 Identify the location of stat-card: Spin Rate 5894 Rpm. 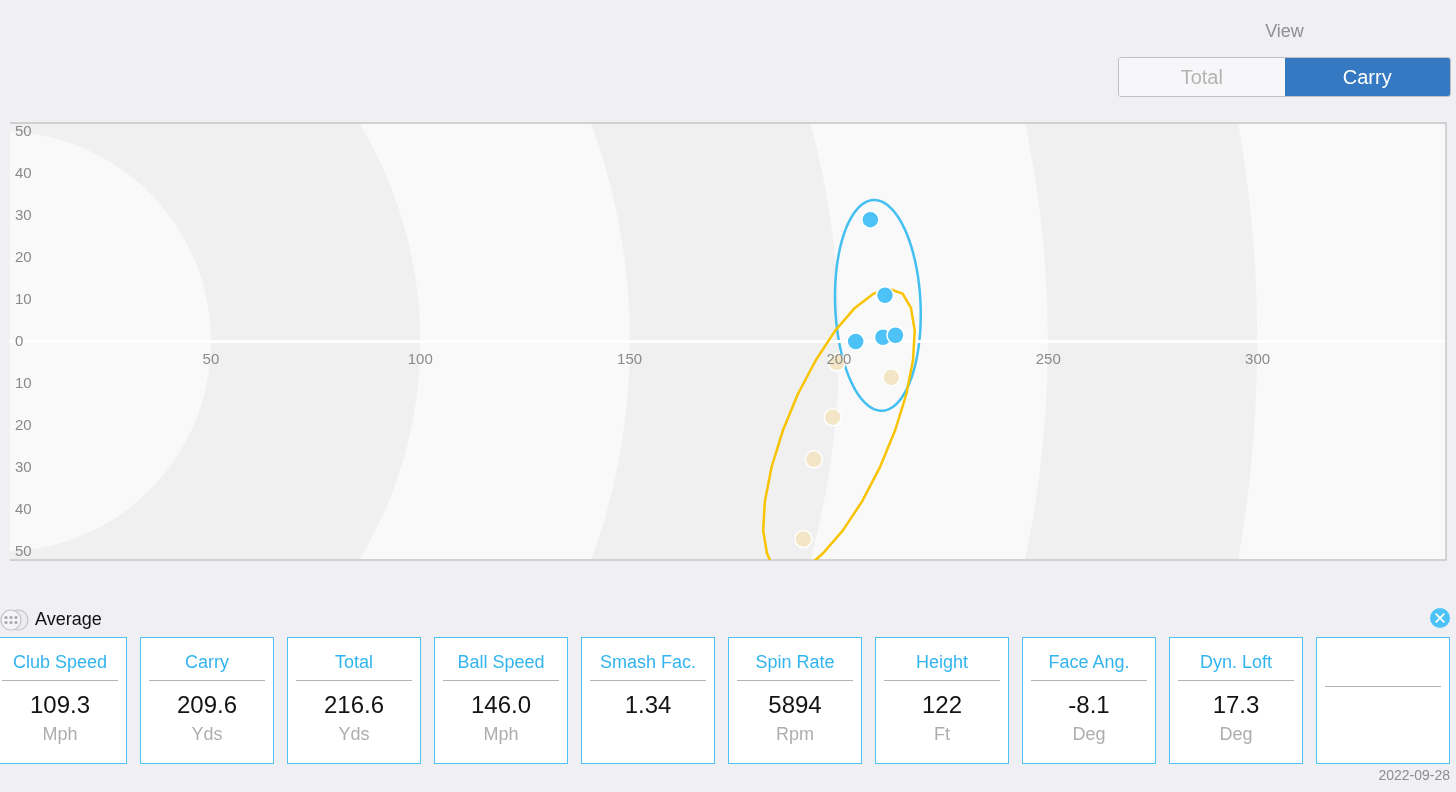
(795, 700).